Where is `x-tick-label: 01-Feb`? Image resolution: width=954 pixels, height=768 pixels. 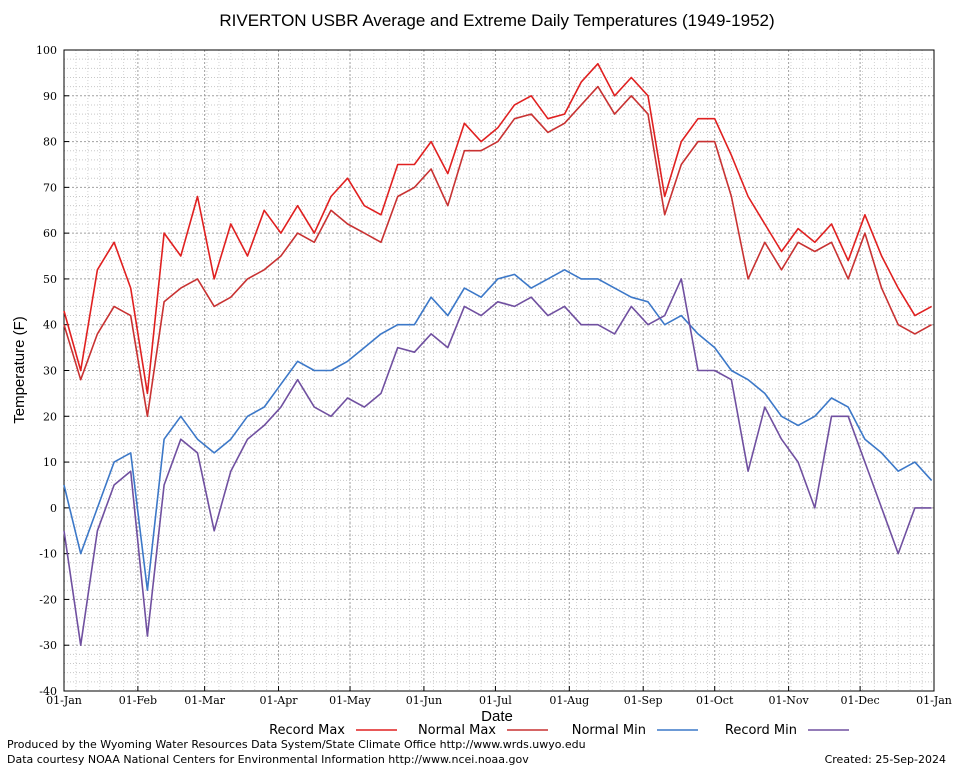 x-tick-label: 01-Feb is located at coordinates (138, 700).